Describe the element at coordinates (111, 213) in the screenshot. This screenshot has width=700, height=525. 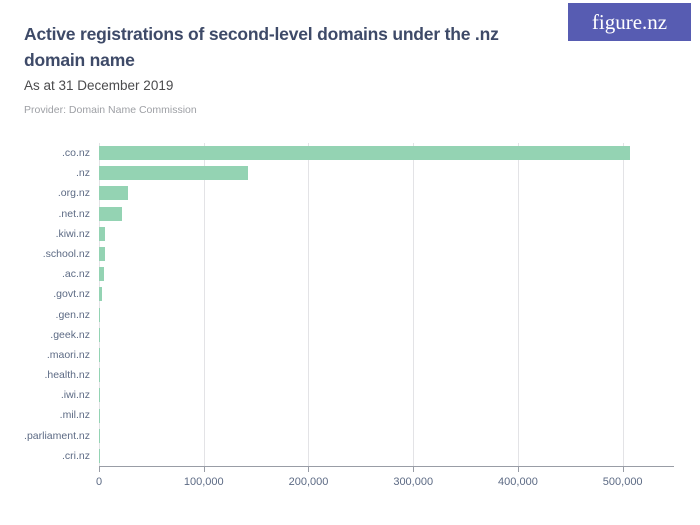
I see `bar-net-nz` at that location.